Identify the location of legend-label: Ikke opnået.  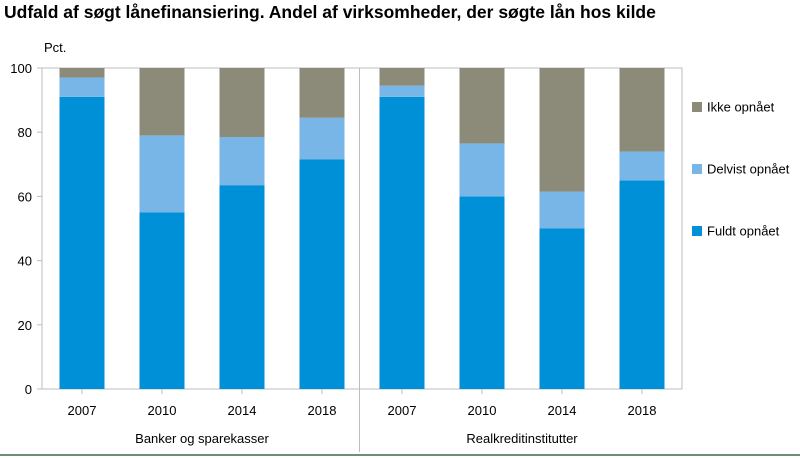
(741, 107).